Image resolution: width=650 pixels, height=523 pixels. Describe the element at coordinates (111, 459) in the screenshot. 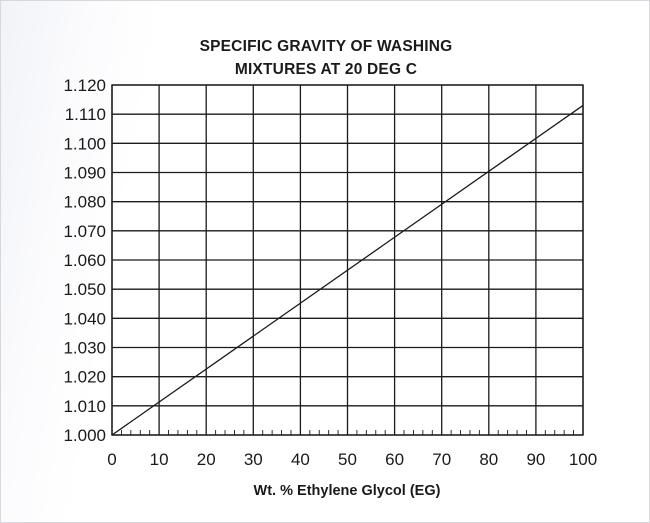

I see `x-tick-label: 0` at that location.